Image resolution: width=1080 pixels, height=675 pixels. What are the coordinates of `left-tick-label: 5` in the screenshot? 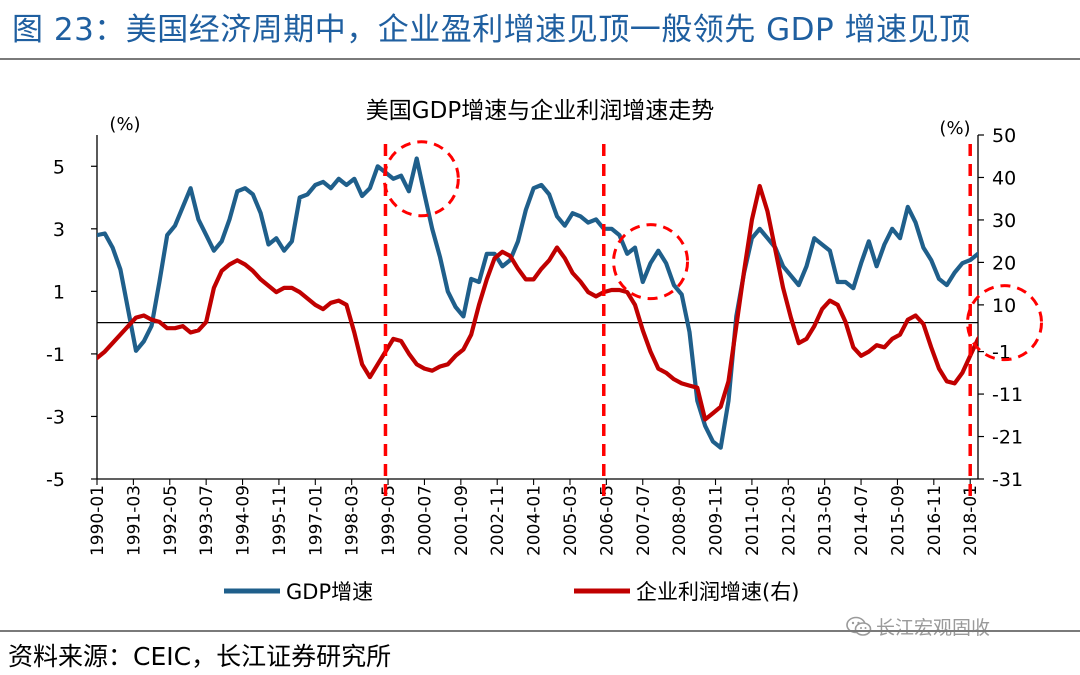 It's located at (59, 167).